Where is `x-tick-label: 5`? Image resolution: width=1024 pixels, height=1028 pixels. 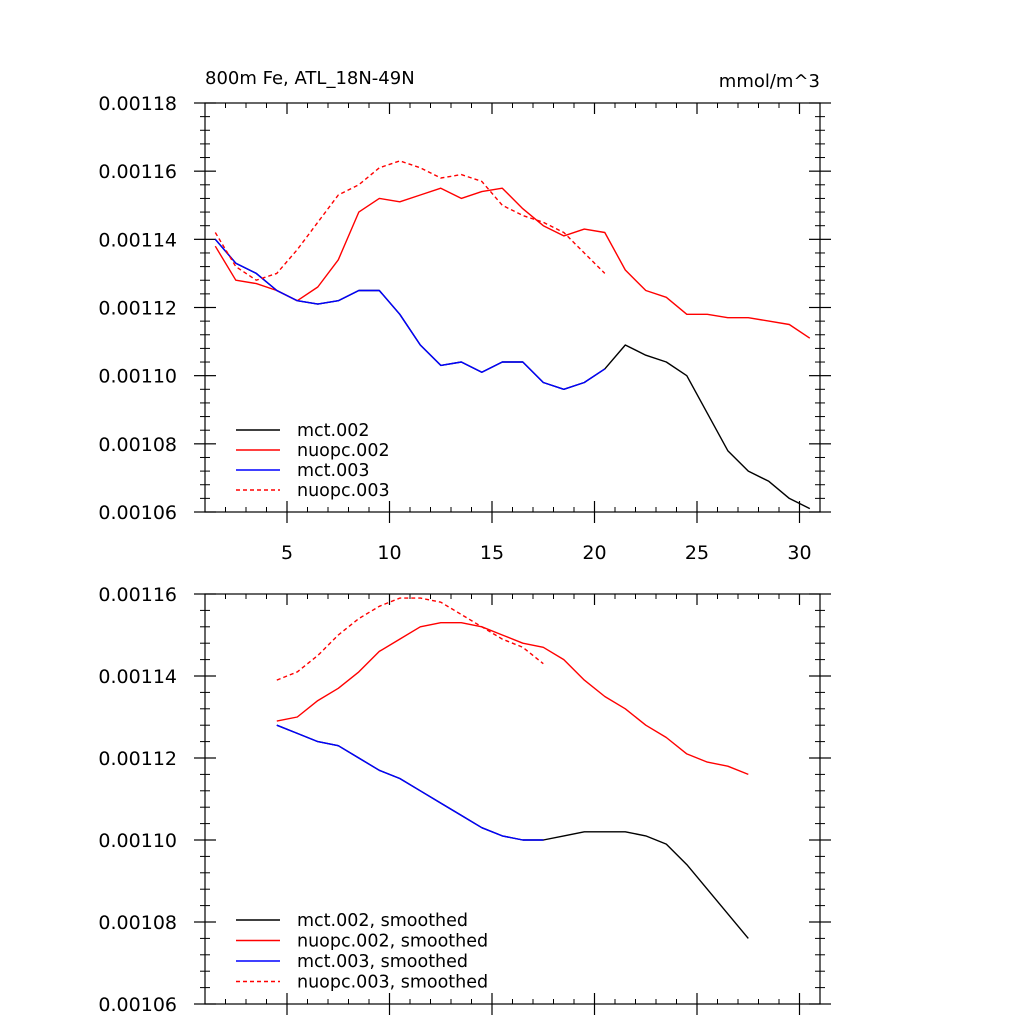
x-tick-label: 5 is located at coordinates (287, 553).